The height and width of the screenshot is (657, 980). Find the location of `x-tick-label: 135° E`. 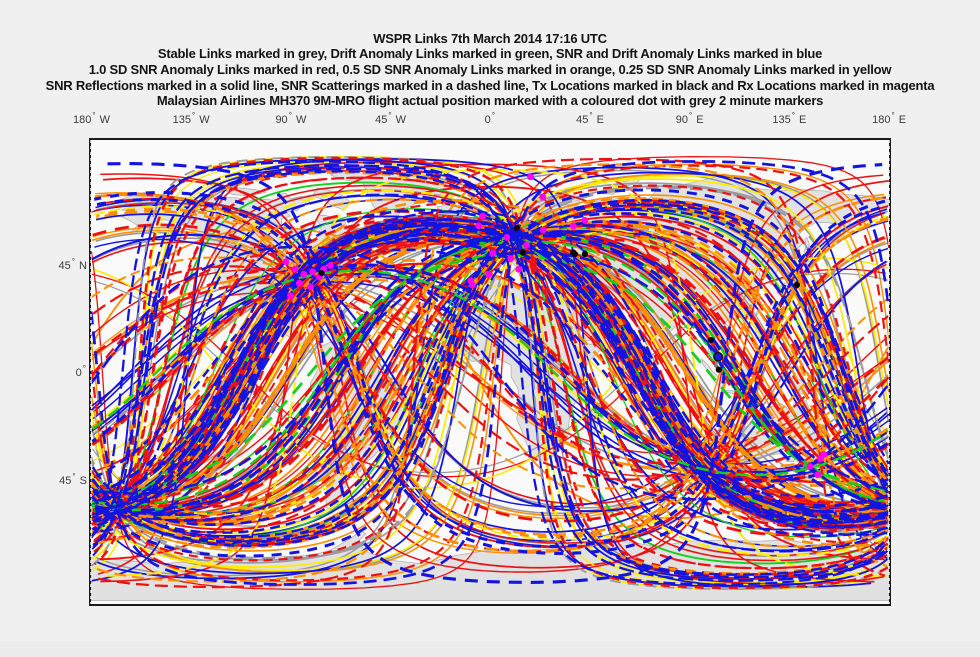

x-tick-label: 135° E is located at coordinates (789, 118).